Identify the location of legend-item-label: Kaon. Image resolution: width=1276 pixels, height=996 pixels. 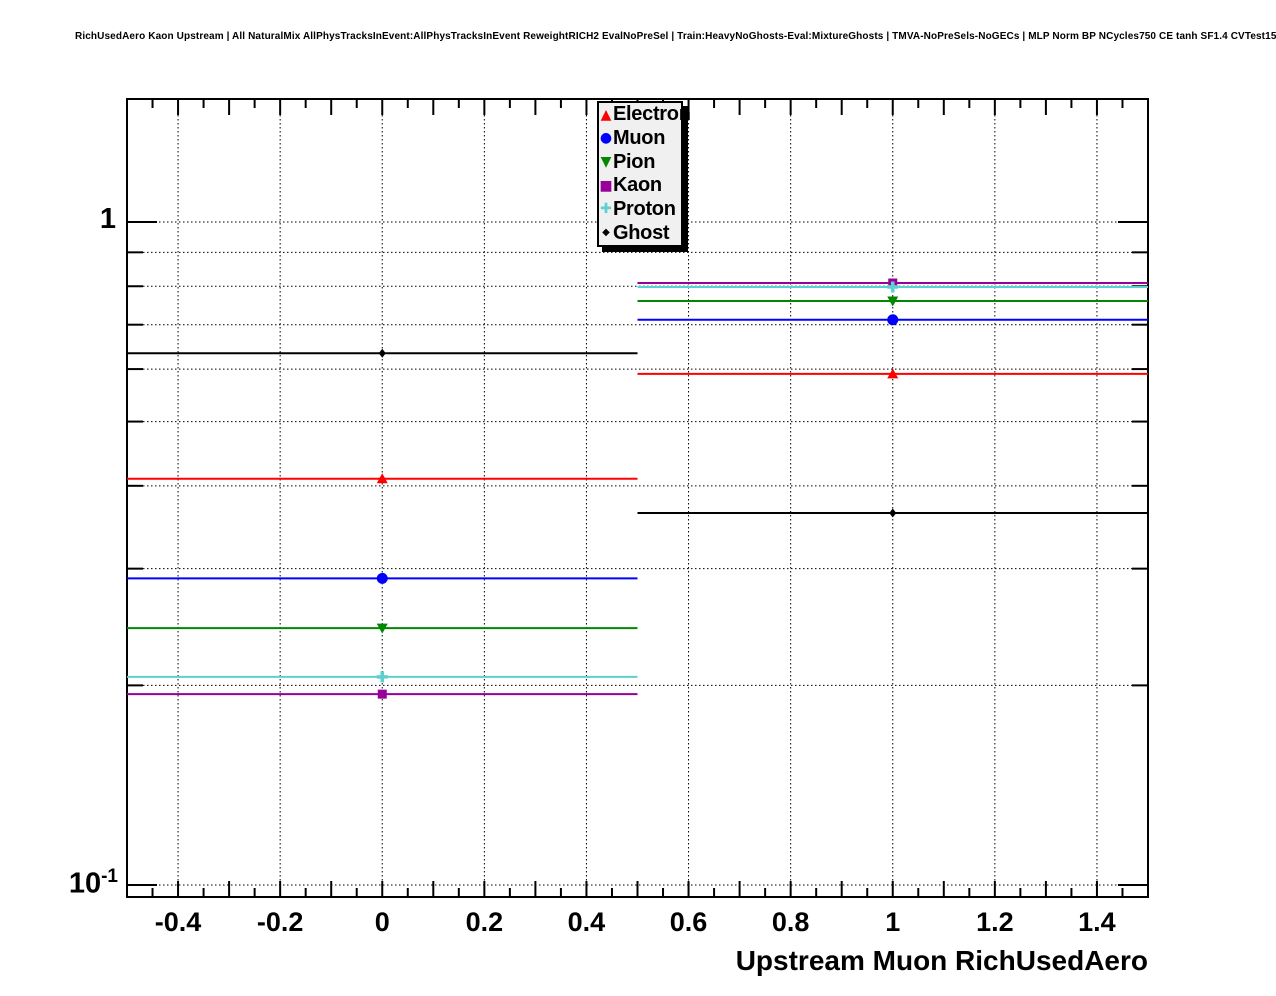
(637, 185).